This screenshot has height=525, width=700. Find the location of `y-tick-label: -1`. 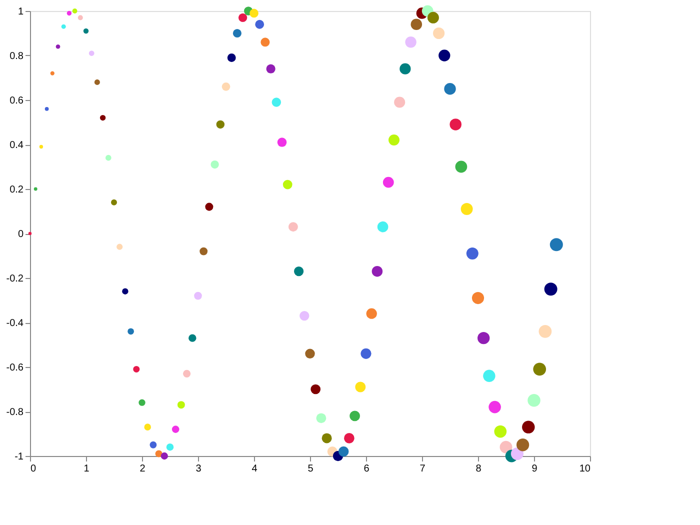

y-tick-label: -1 is located at coordinates (19, 457).